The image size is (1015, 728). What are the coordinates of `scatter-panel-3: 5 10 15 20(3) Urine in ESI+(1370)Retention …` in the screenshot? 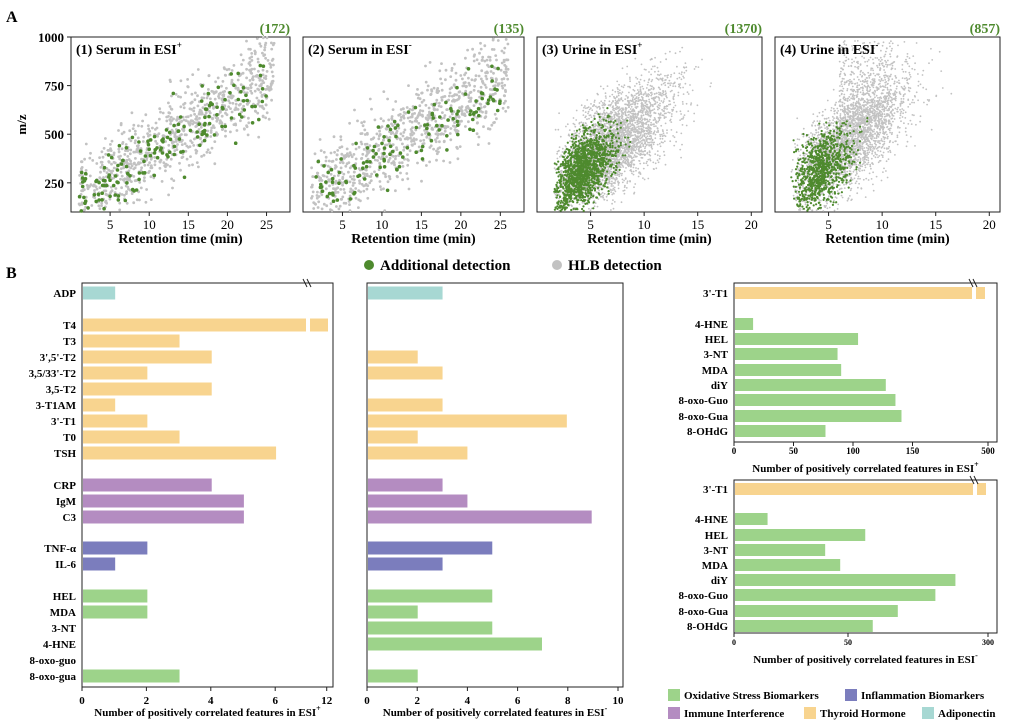 It's located at (649, 134).